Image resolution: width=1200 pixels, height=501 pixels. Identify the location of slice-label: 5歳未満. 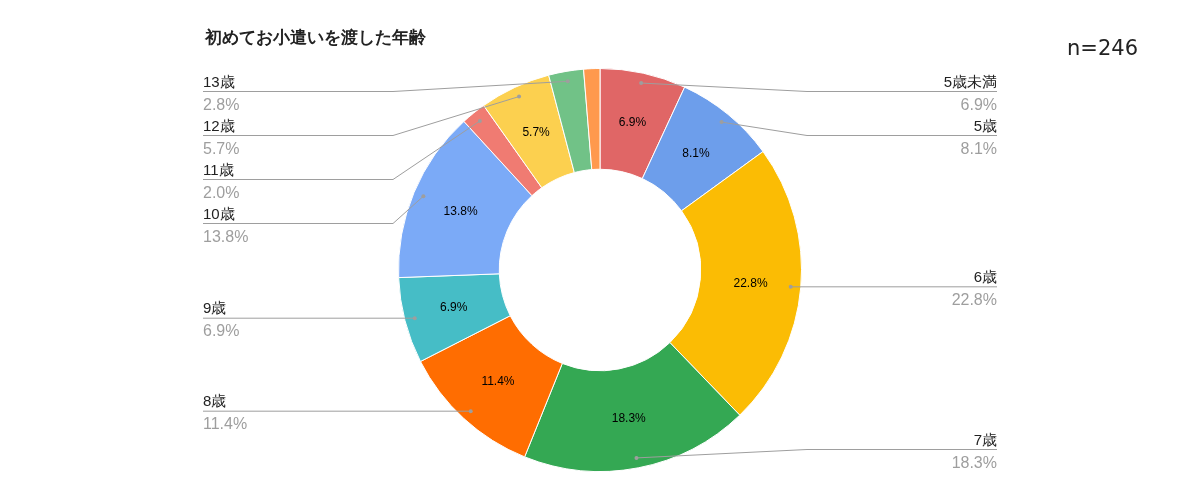
(970, 81).